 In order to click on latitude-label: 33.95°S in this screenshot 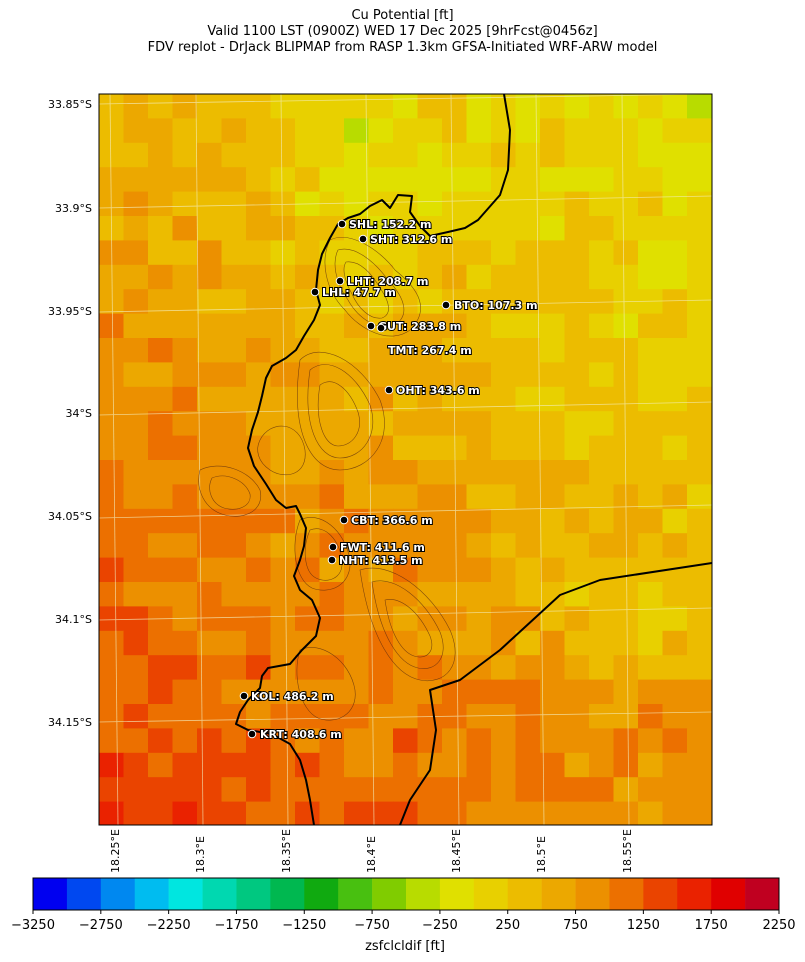, I will do `click(70, 311)`.